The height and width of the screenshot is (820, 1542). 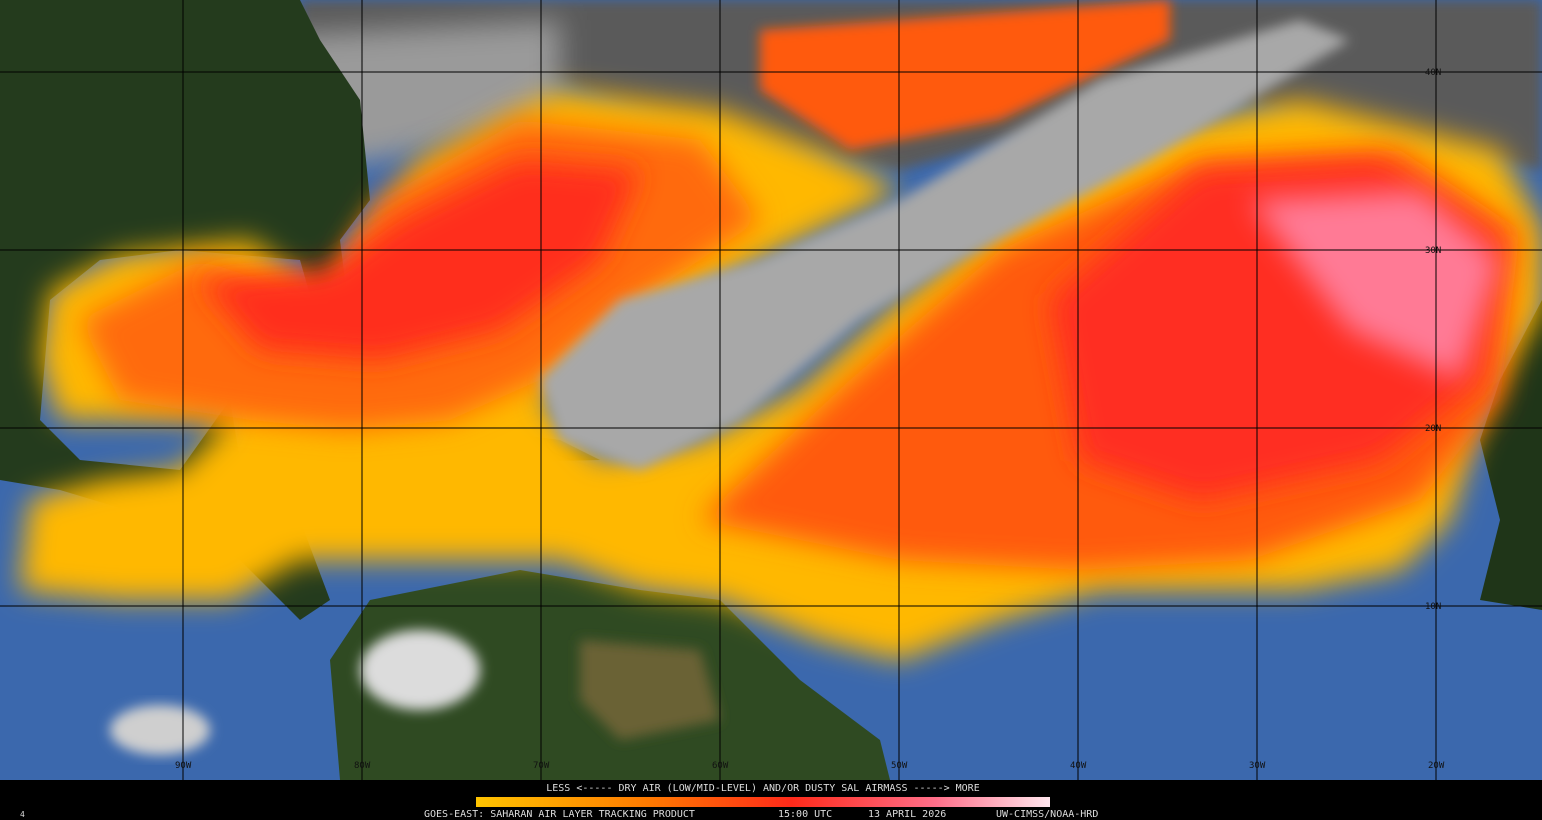 What do you see at coordinates (805, 814) in the screenshot?
I see `time: 15:00 UTC` at bounding box center [805, 814].